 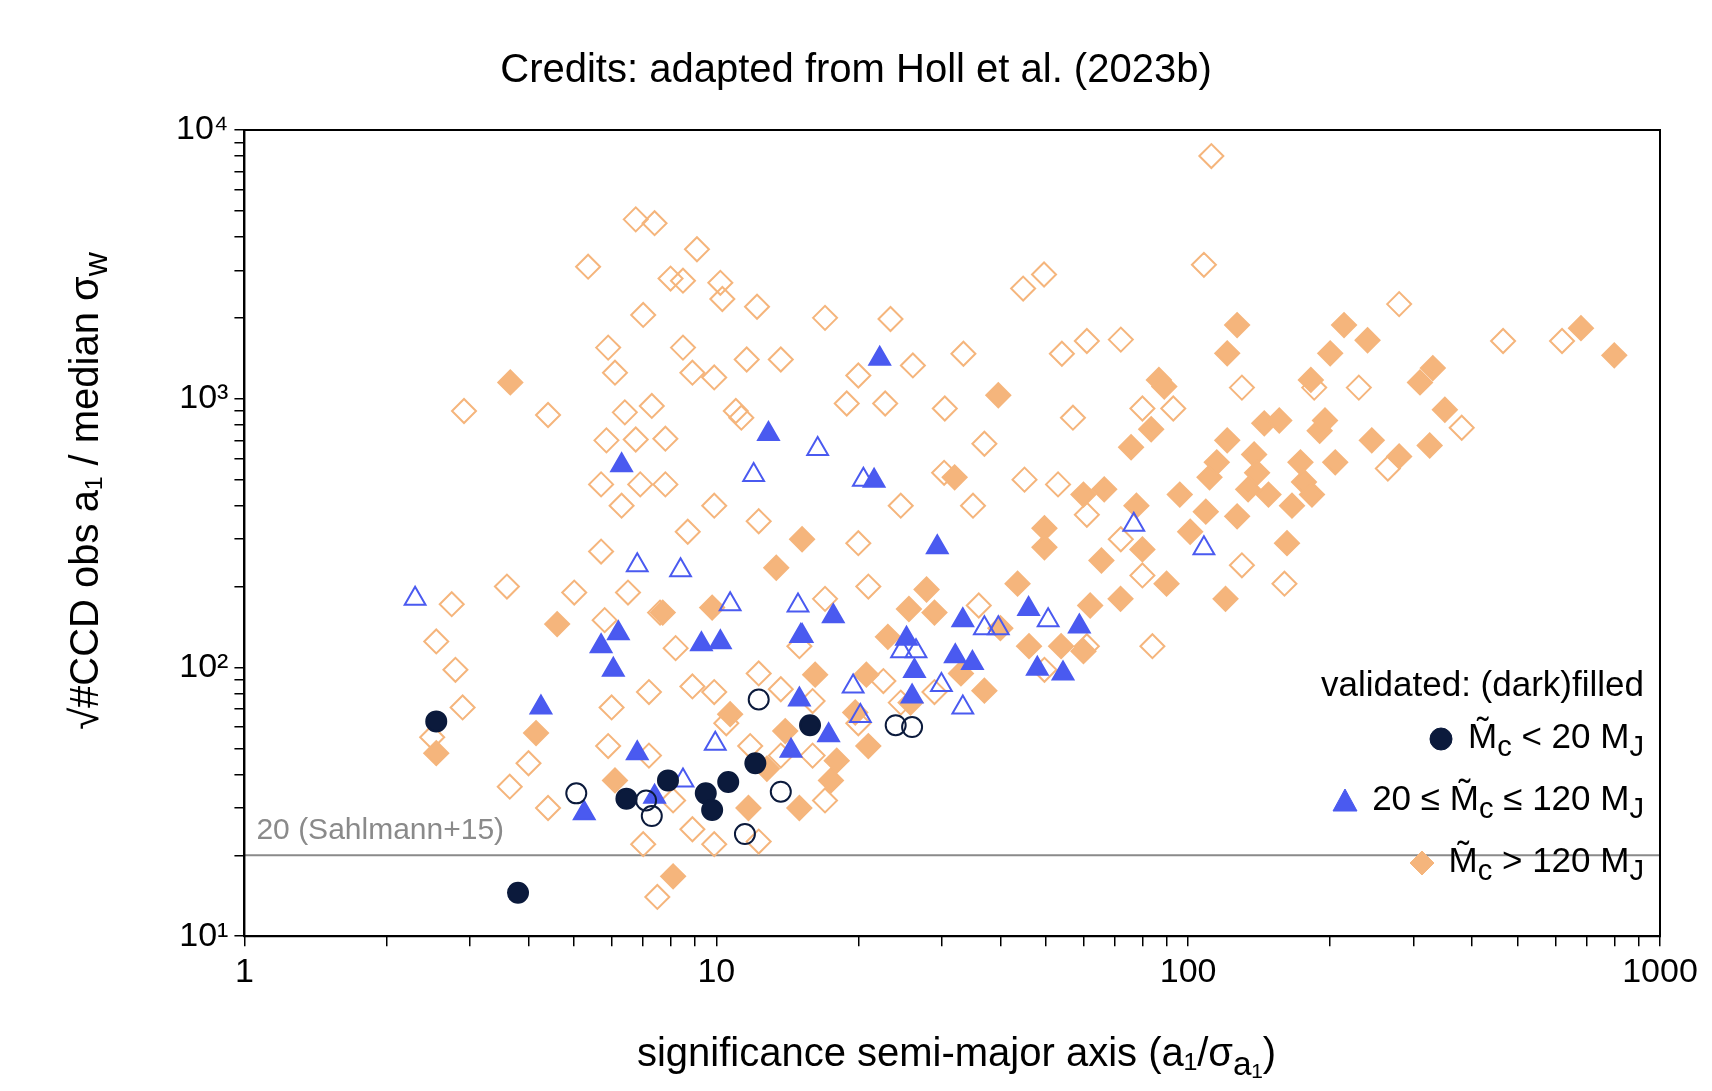 What do you see at coordinates (1188, 969) in the screenshot?
I see `x-tick-label: 100` at bounding box center [1188, 969].